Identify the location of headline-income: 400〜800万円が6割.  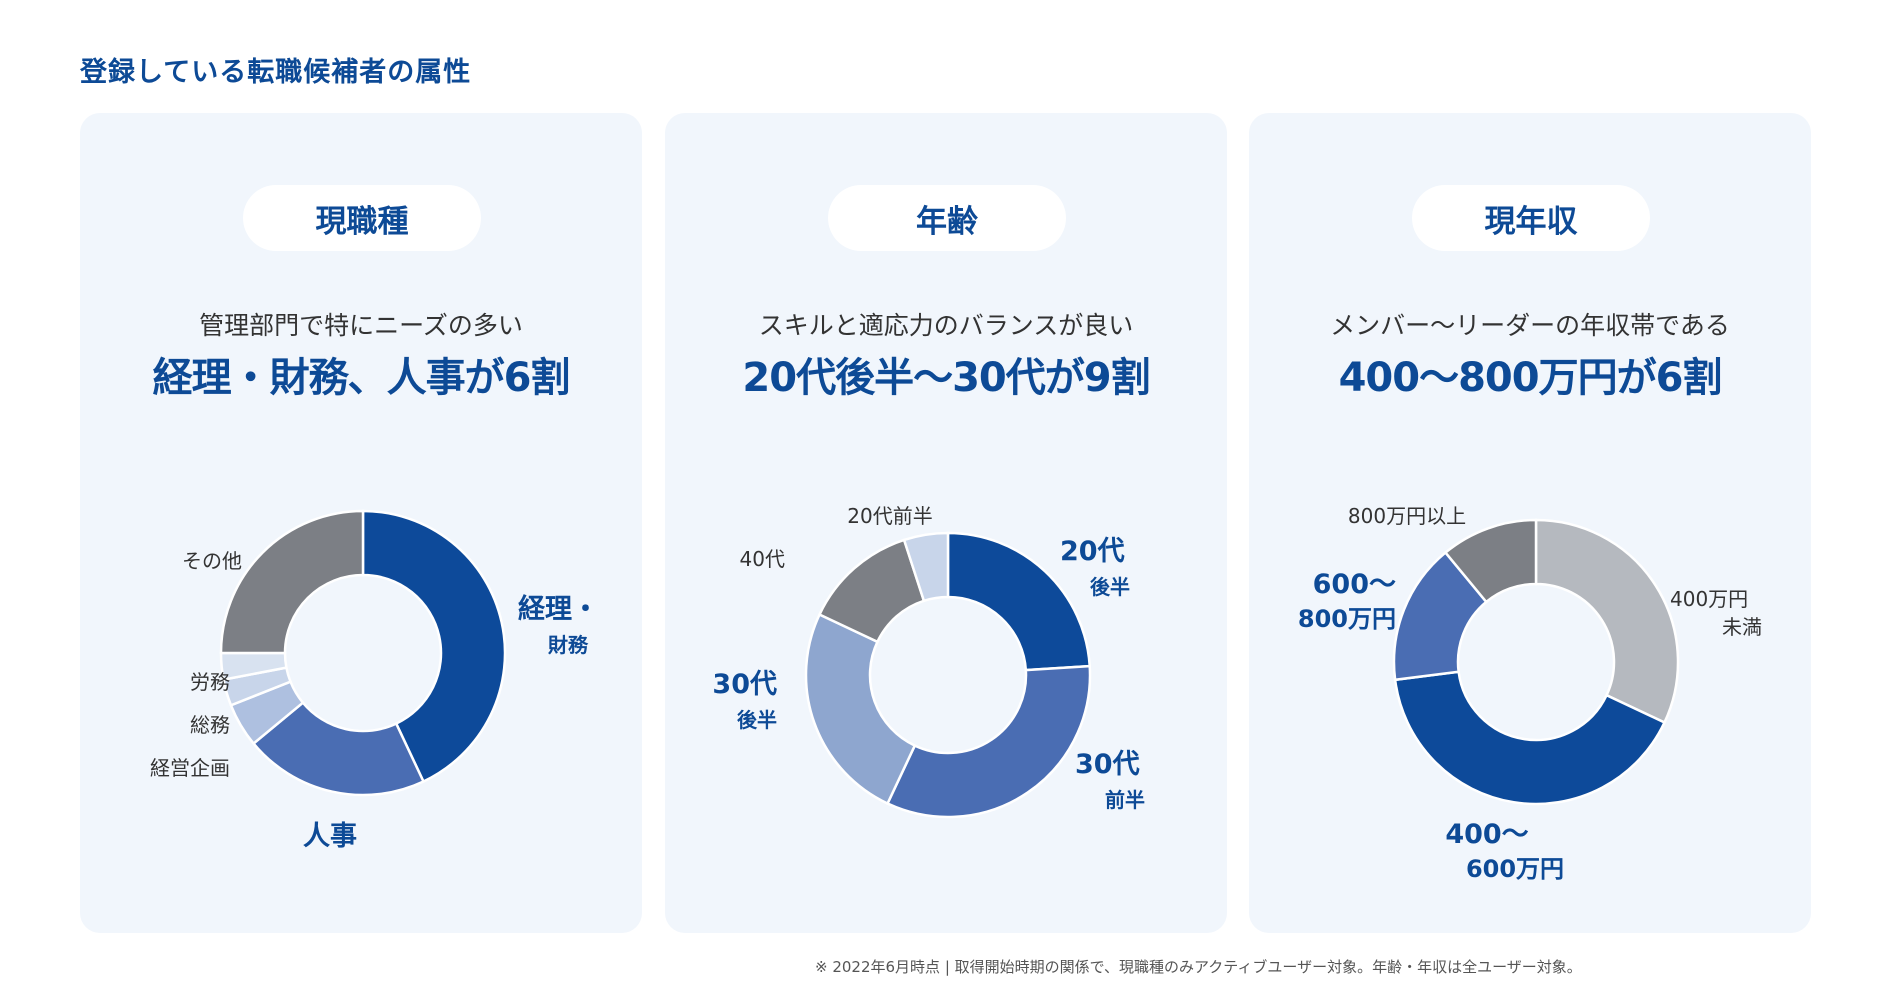
(1530, 378).